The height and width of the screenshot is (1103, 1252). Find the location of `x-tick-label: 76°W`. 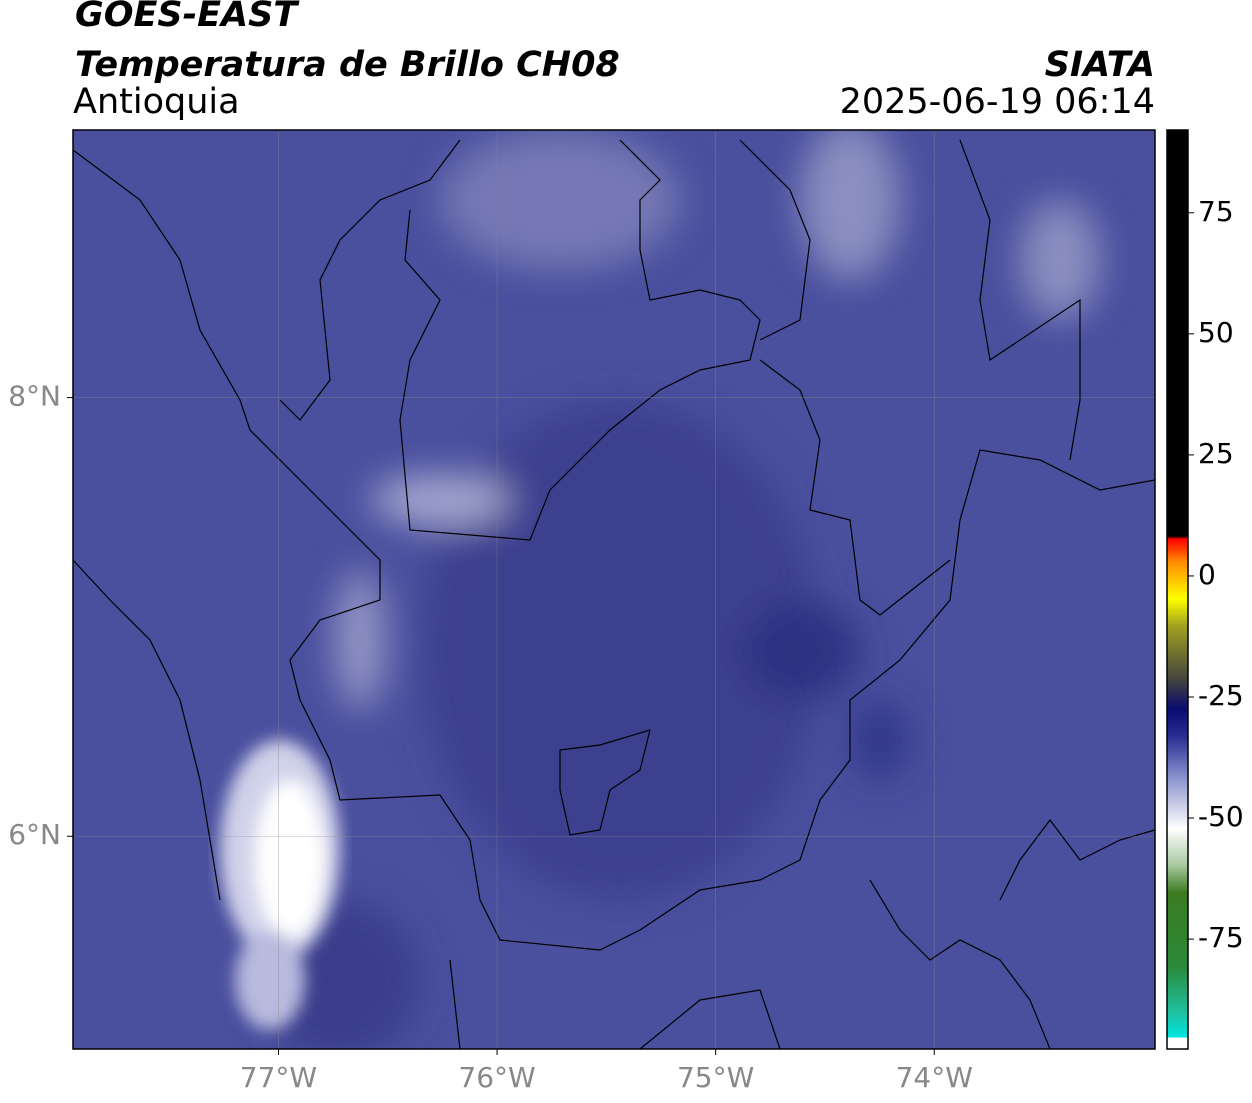

x-tick-label: 76°W is located at coordinates (496, 1077).